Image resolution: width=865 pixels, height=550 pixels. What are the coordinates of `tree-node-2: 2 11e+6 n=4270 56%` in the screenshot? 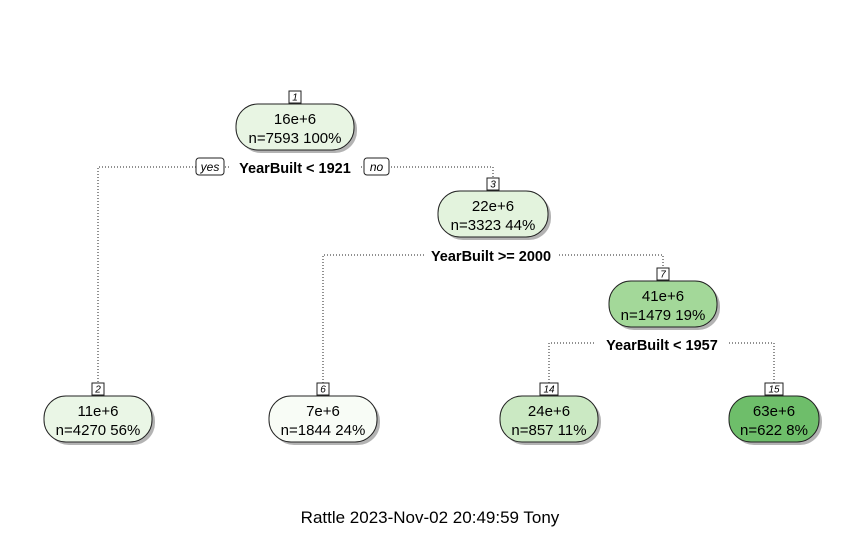 It's located at (99, 413).